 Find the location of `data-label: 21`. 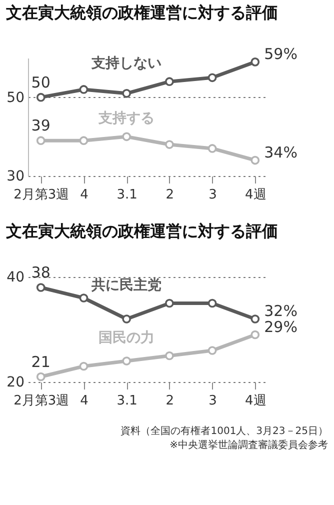

data-label: 21 is located at coordinates (40, 361).